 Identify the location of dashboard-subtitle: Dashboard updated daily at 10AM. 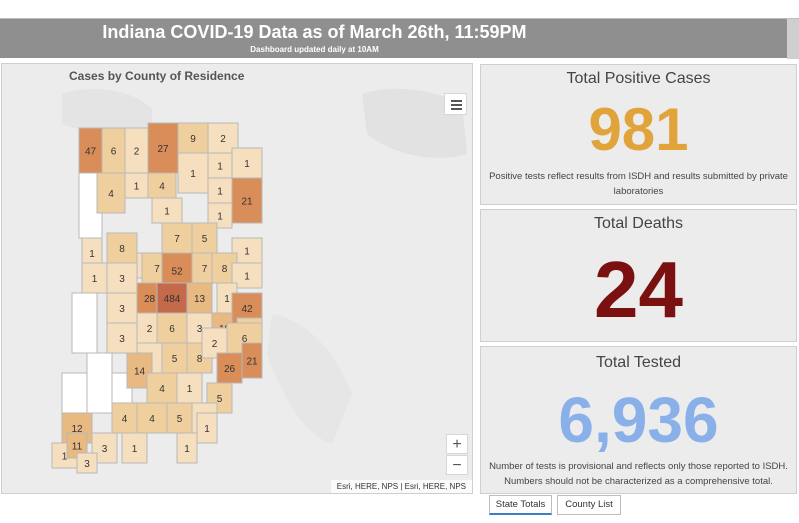
(314, 49).